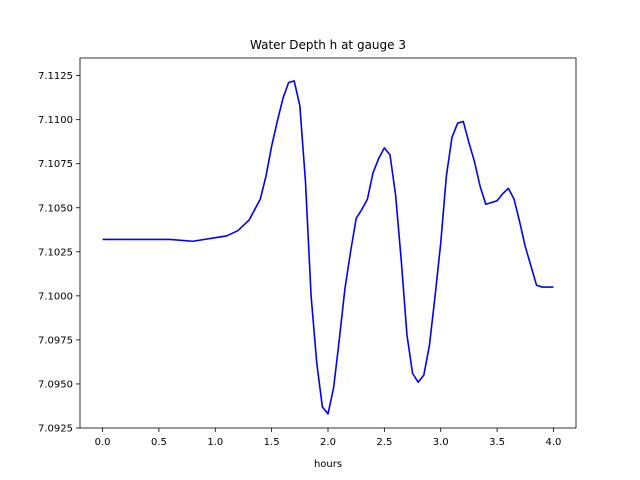 The width and height of the screenshot is (640, 480). What do you see at coordinates (328, 464) in the screenshot?
I see `x-axis-label: hours` at bounding box center [328, 464].